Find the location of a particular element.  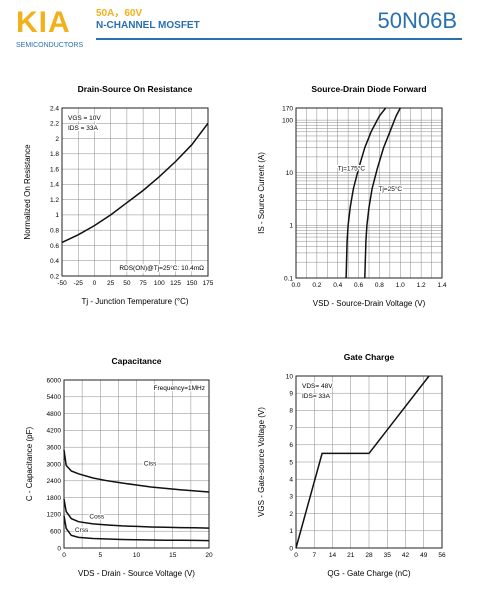

y-tick-label: 4200 is located at coordinates (54, 431).